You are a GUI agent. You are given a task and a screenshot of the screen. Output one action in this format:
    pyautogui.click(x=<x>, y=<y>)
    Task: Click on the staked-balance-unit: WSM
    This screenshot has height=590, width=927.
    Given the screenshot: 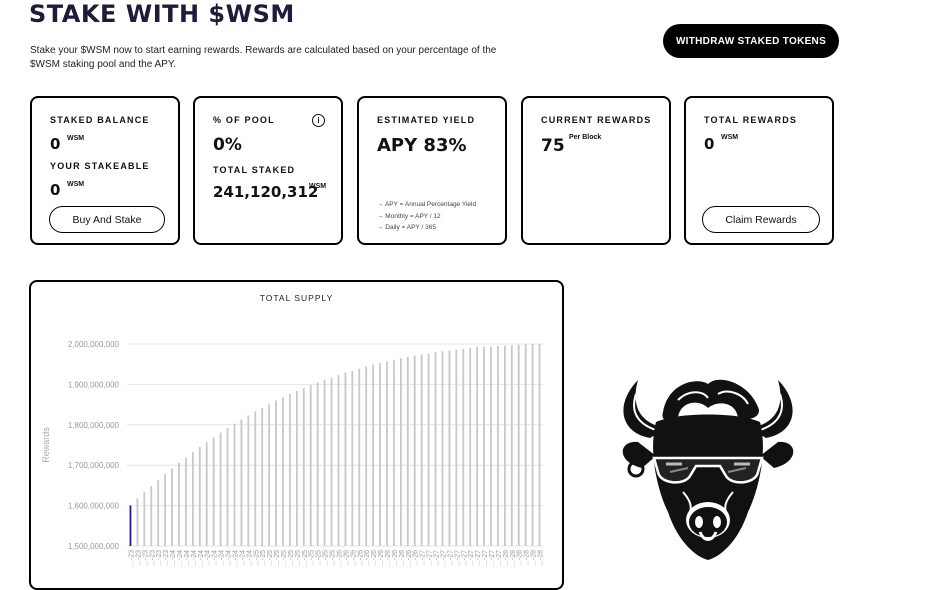 What is the action you would take?
    pyautogui.click(x=76, y=138)
    